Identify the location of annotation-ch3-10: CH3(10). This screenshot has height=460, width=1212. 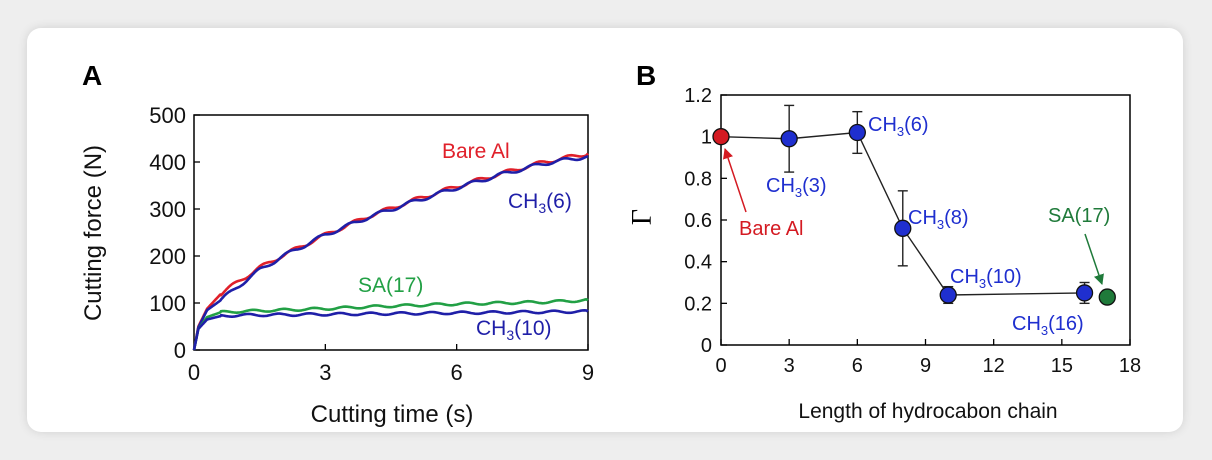
(514, 330).